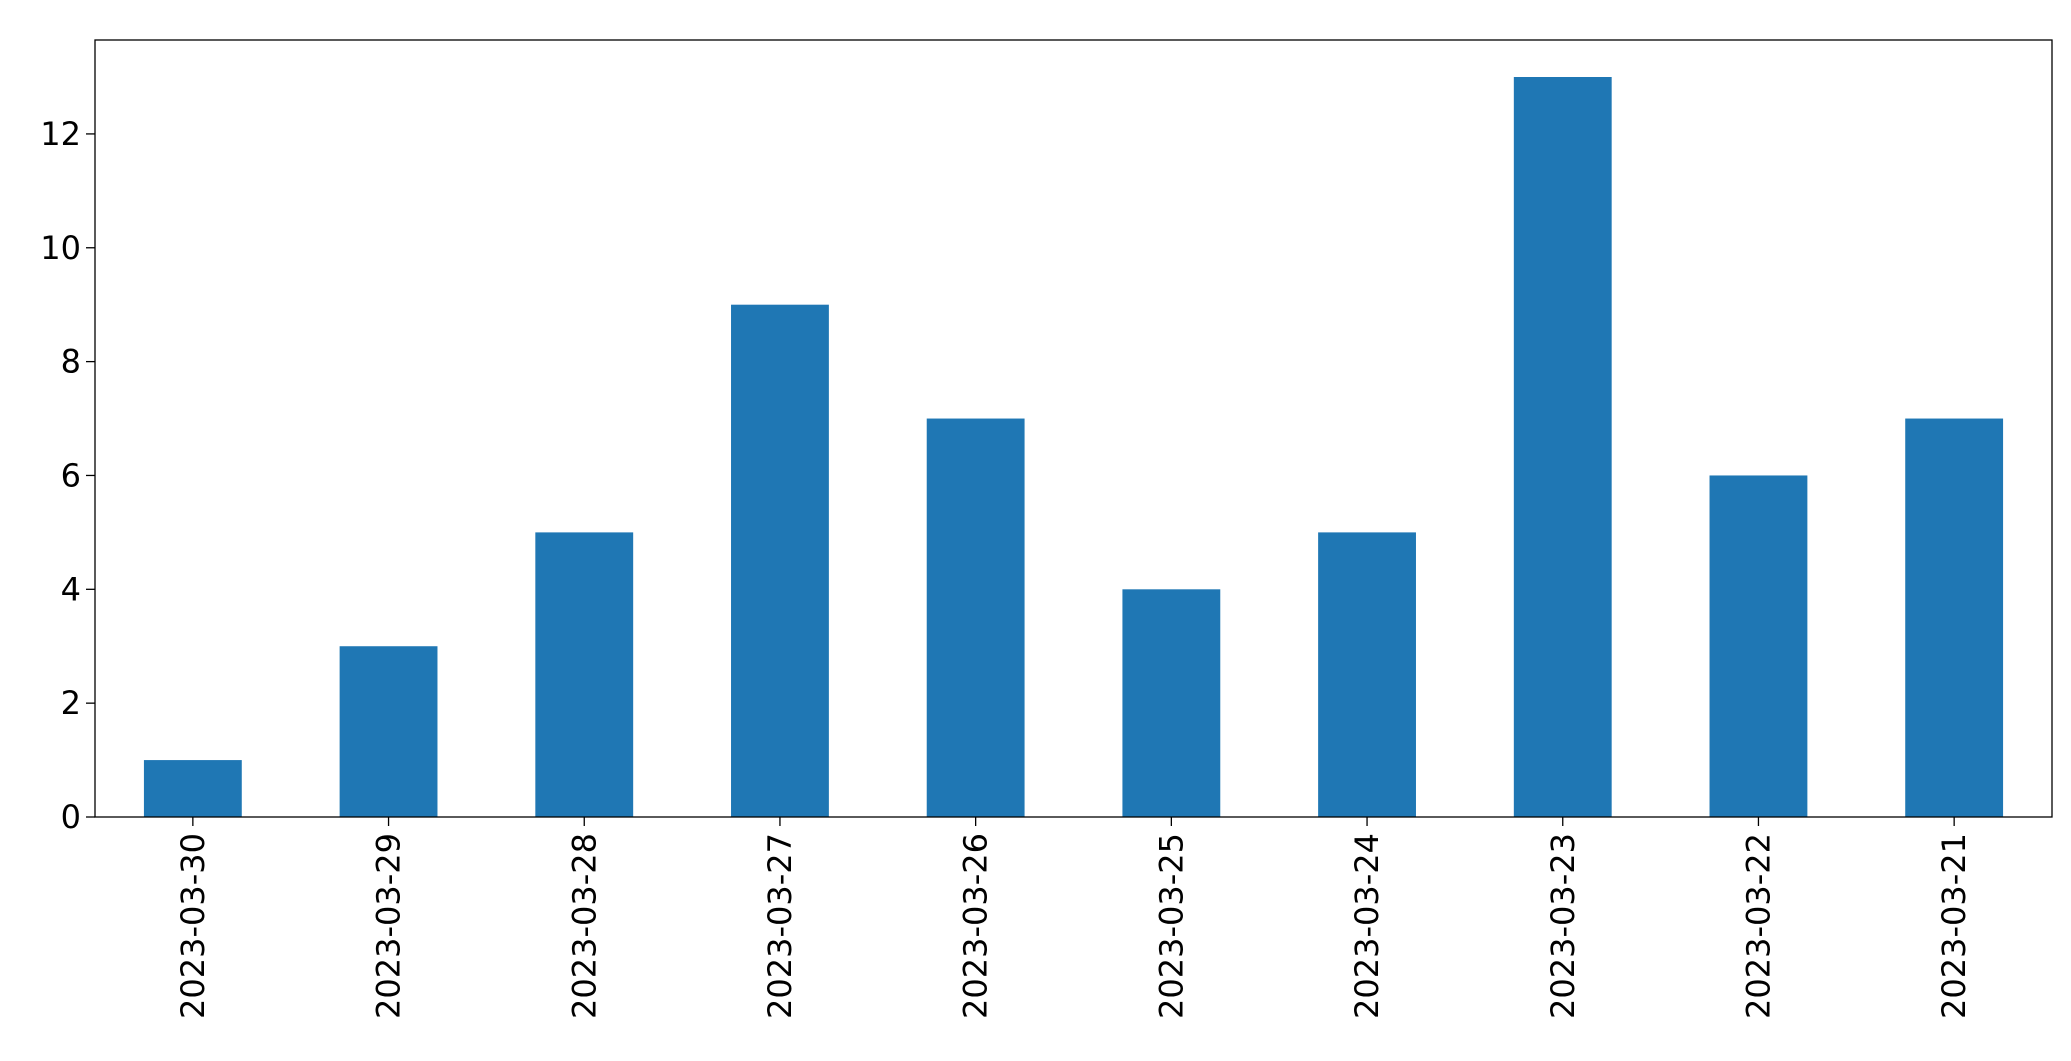 This screenshot has height=1061, width=2071. What do you see at coordinates (1954, 926) in the screenshot?
I see `x-tick-label: 2023-03-21` at bounding box center [1954, 926].